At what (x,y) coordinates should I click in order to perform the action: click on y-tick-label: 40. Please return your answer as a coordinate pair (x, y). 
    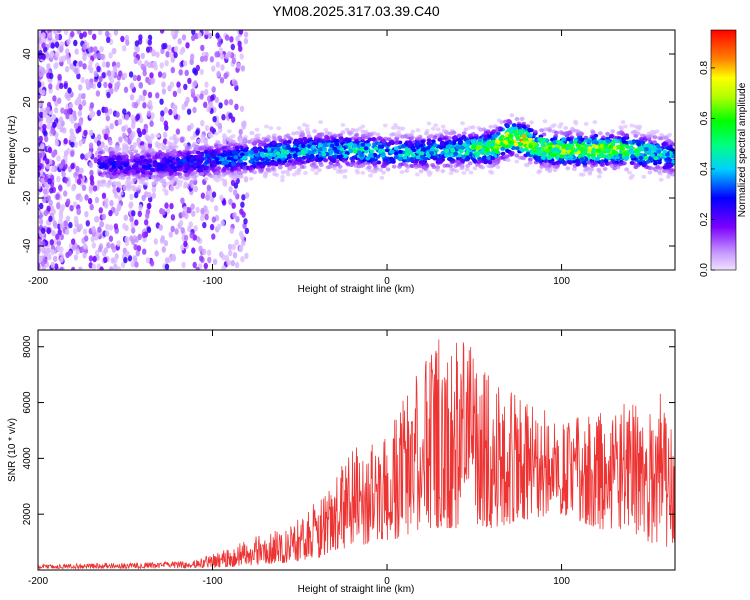
    Looking at the image, I should click on (27, 54).